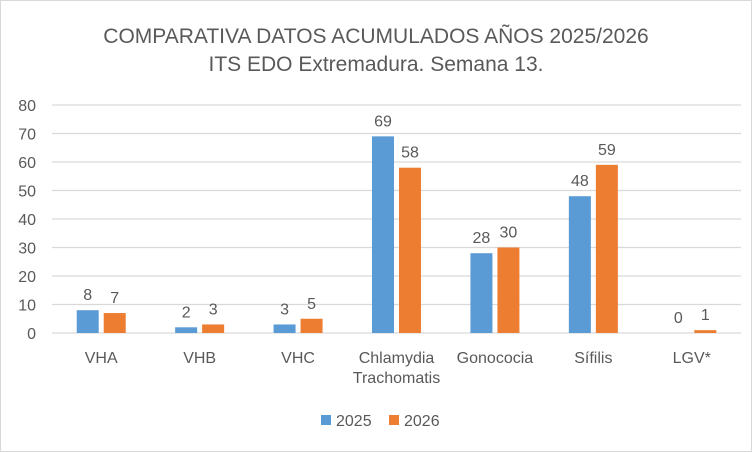  Describe the element at coordinates (607, 150) in the screenshot. I see `data-label: 59` at that location.